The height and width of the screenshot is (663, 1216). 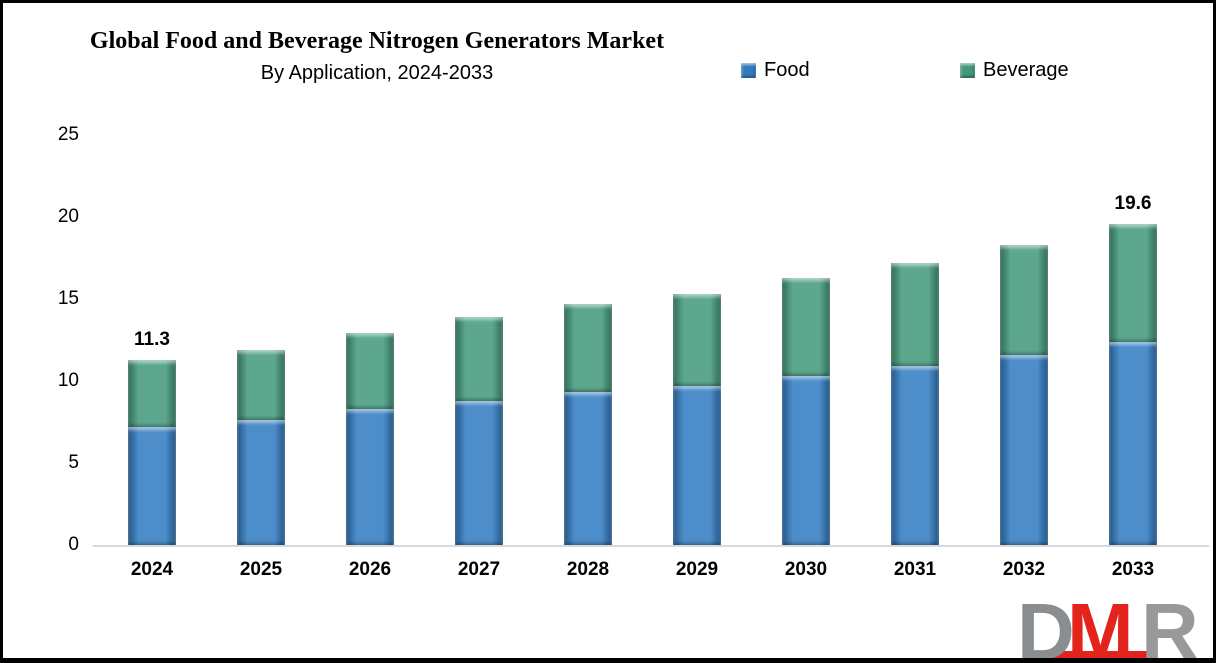 What do you see at coordinates (1170, 625) in the screenshot?
I see `logo-letter-r: R` at bounding box center [1170, 625].